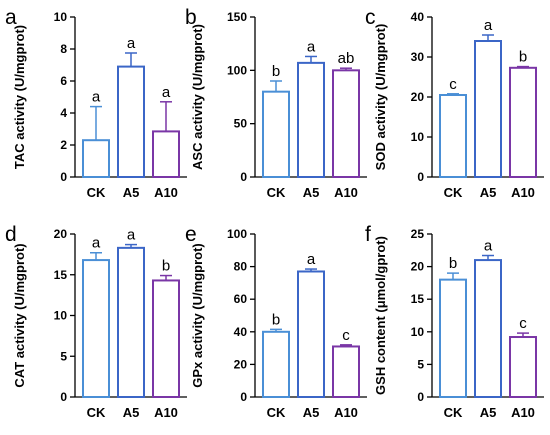  Describe the element at coordinates (370, 17) in the screenshot. I see `panel-letter: c` at that location.